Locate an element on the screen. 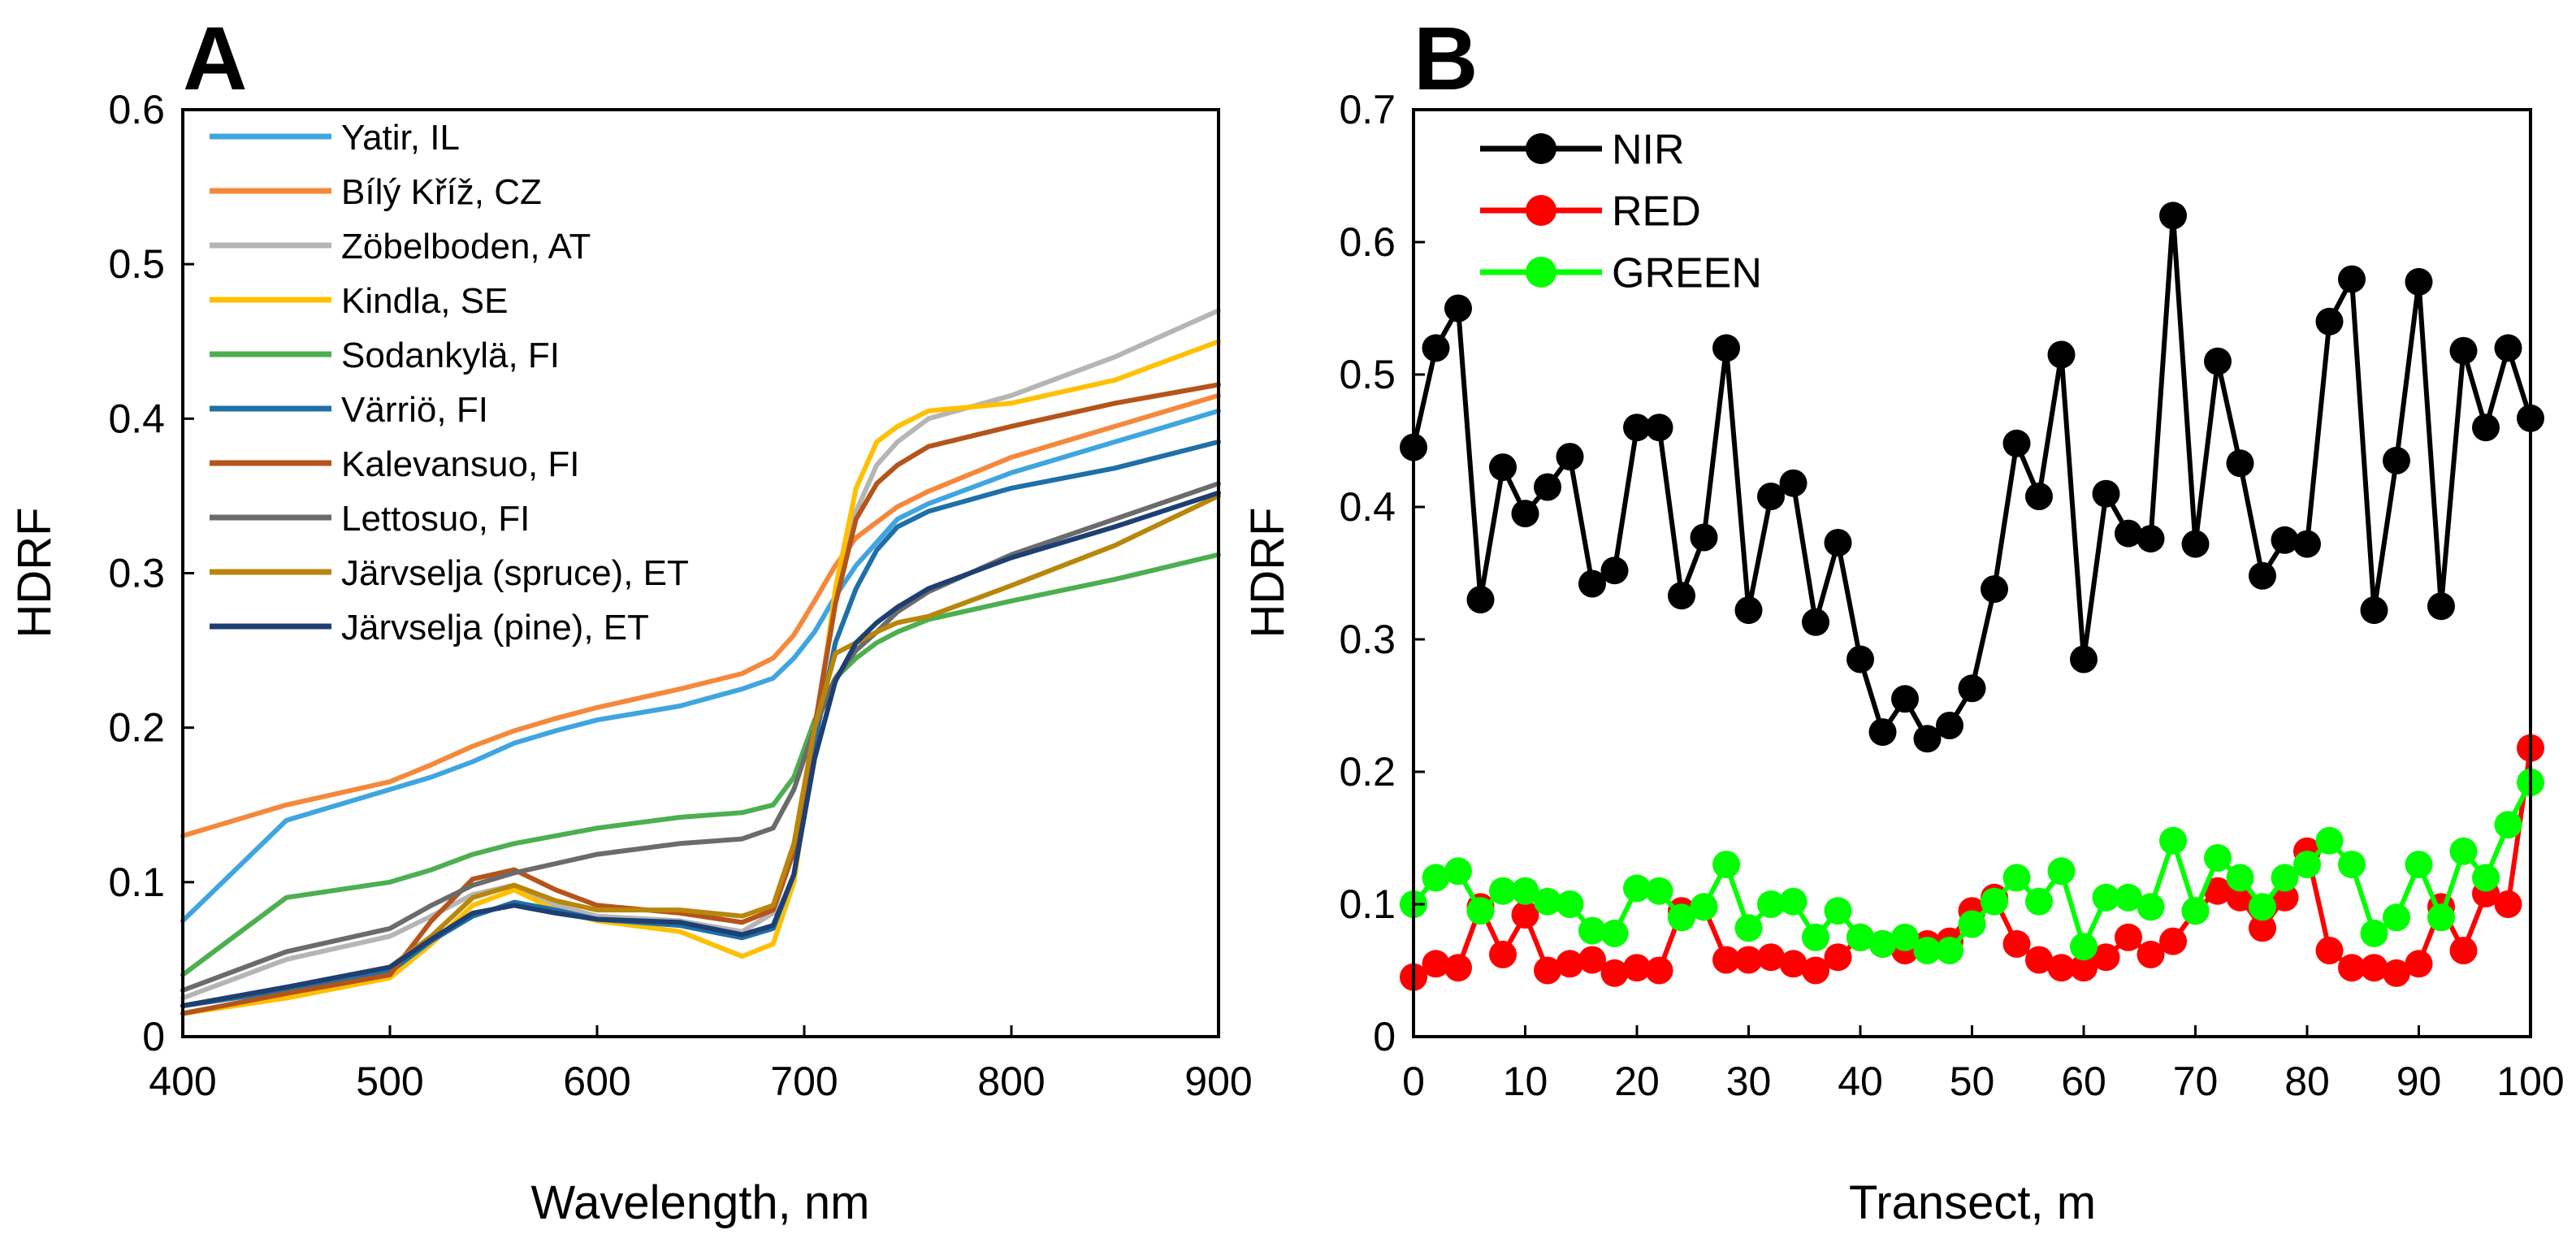 Image resolution: width=2576 pixels, height=1256 pixels. panel-a-ytick-label: 0.5 is located at coordinates (136, 264).